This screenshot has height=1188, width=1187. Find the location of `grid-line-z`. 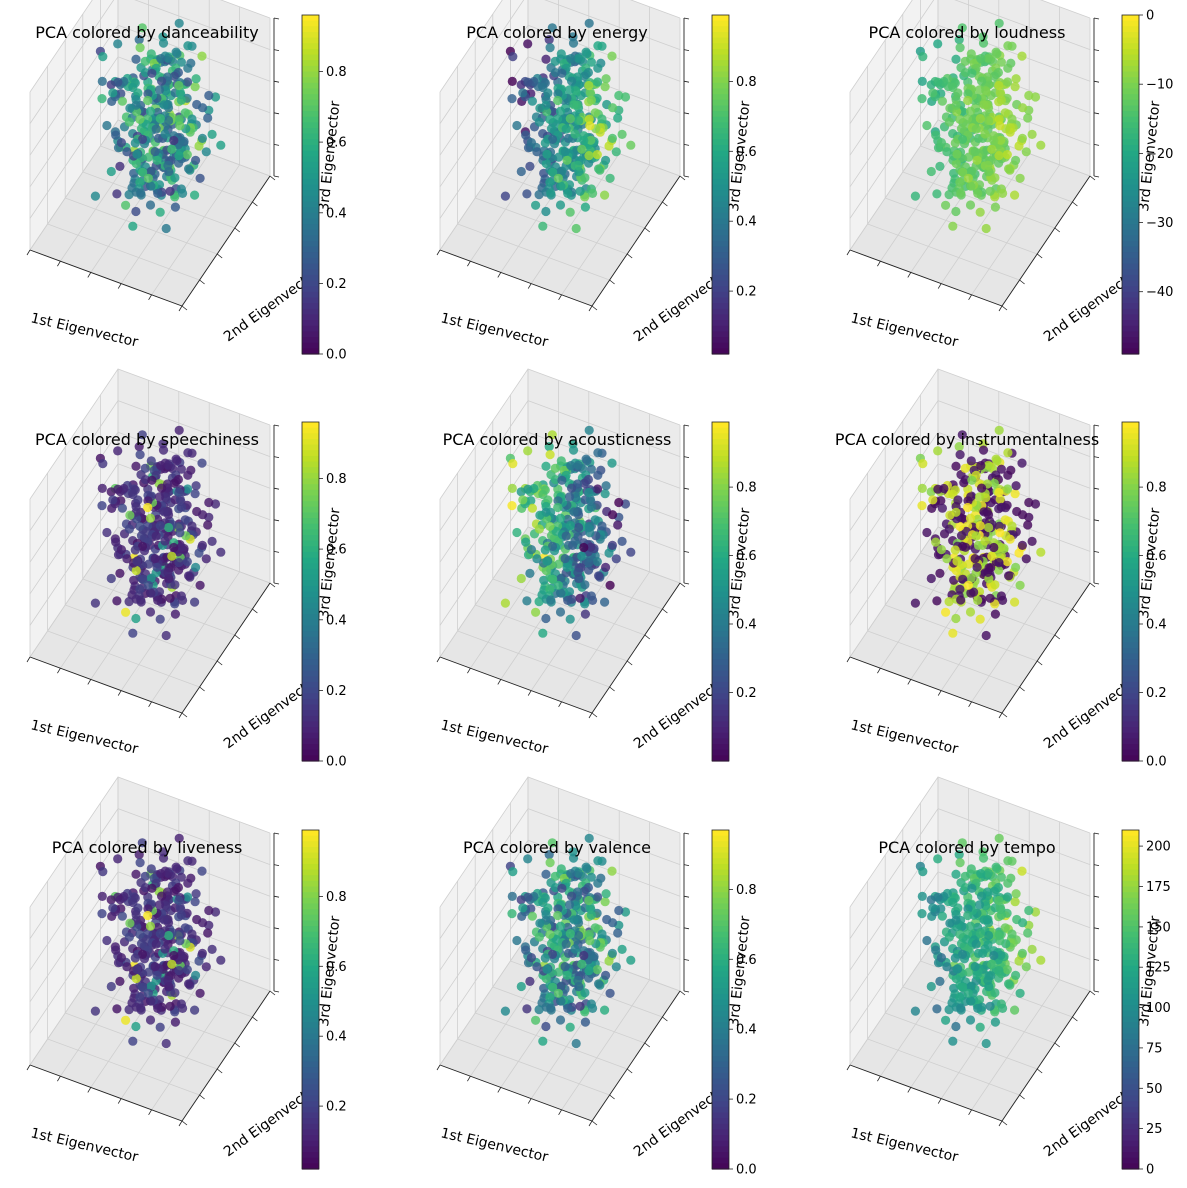

grid-line-z is located at coordinates (970, 434).